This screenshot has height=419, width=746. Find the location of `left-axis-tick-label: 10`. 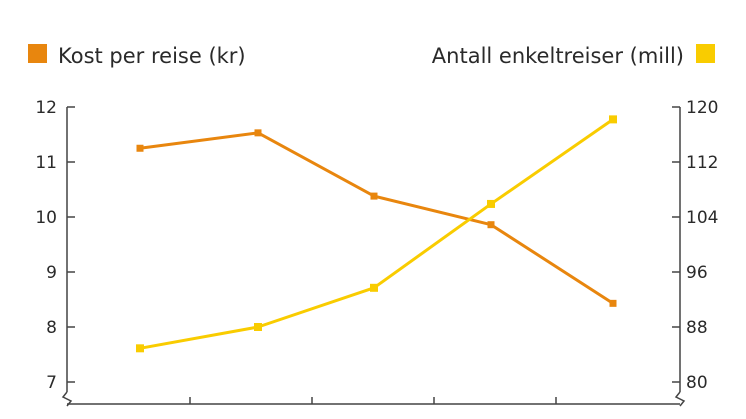

left-axis-tick-label: 10 is located at coordinates (46, 218).